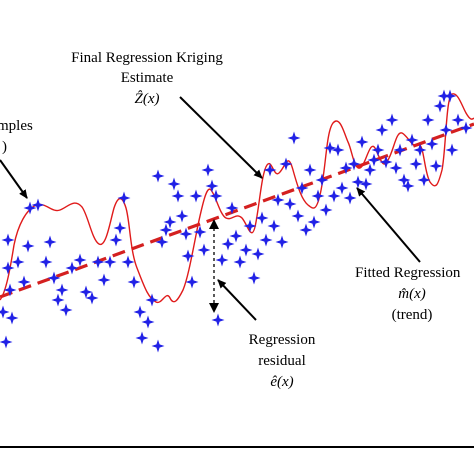  Describe the element at coordinates (221, 137) in the screenshot. I see `kriging-annotation-arrow` at that location.